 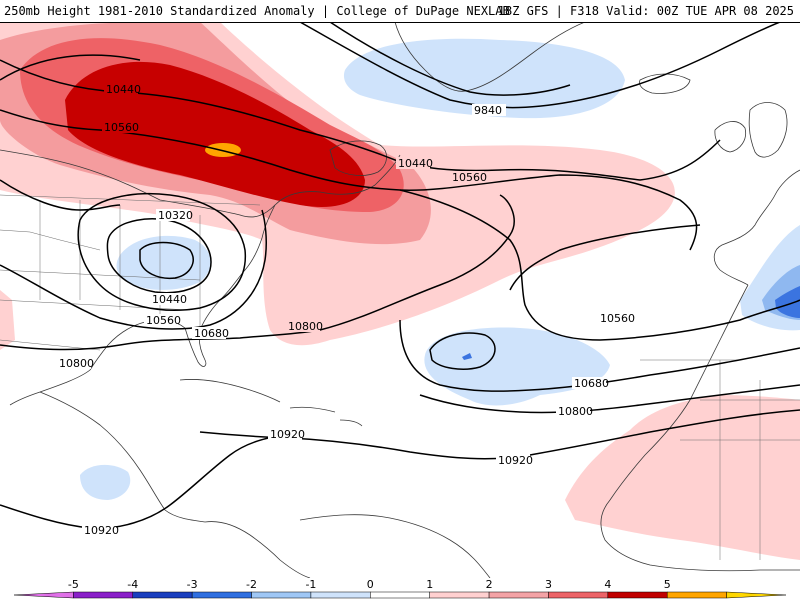 What do you see at coordinates (488, 110) in the screenshot?
I see `contour-label: 9840` at bounding box center [488, 110].